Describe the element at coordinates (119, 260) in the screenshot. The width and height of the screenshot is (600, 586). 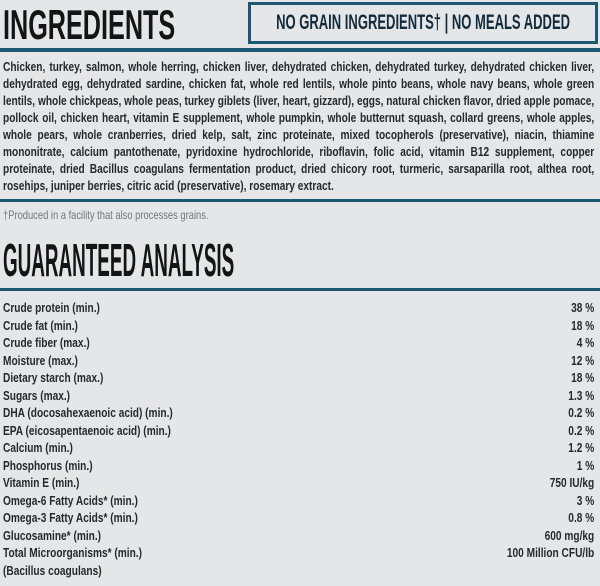
I see `guaranteed-analysis-title: GUARANTEED ANALYSIS` at that location.